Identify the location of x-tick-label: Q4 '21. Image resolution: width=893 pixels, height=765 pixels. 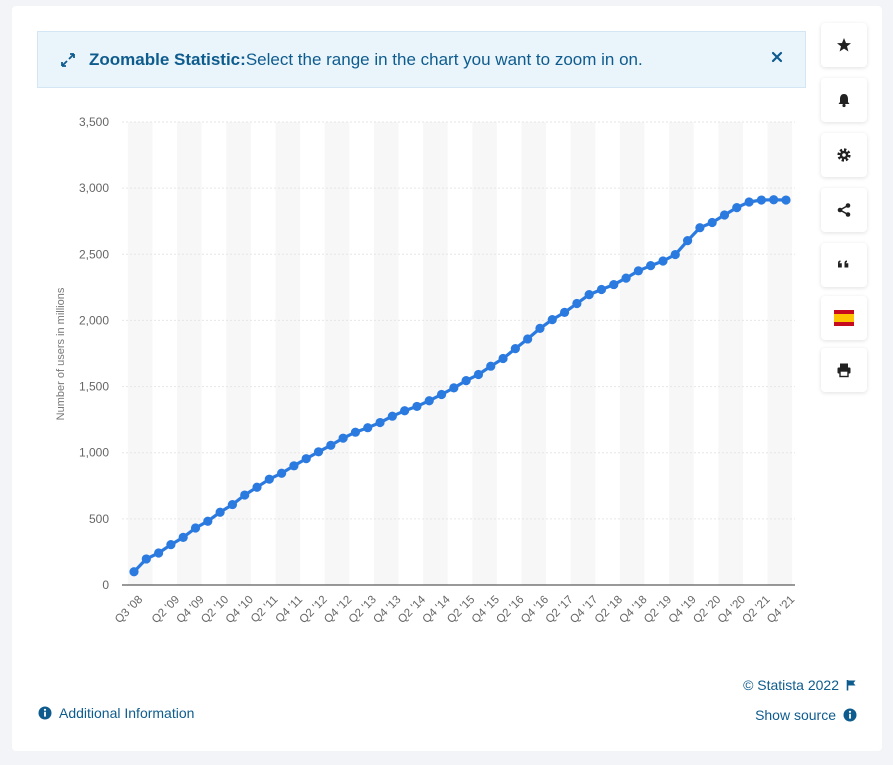
(781, 610).